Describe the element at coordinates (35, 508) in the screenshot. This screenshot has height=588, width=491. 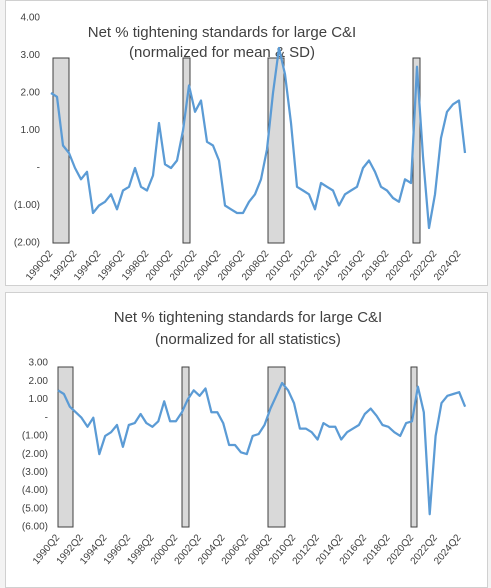
I see `y-tick-label: (5.00)` at that location.